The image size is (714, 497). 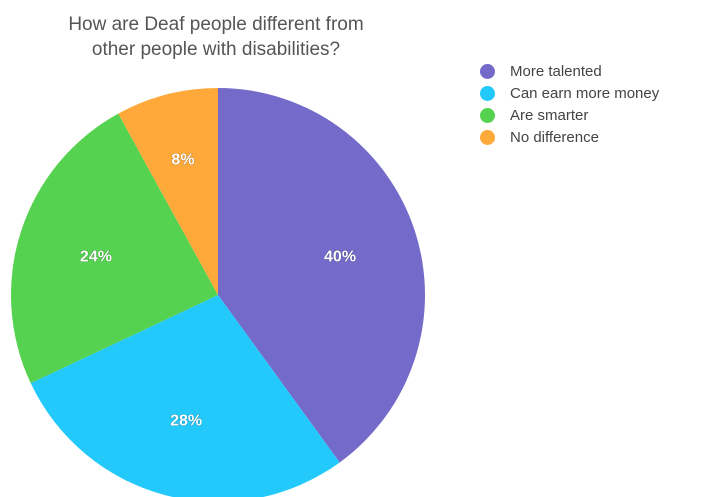 I want to click on pie-label-no-difference: 8%, so click(x=182, y=160).